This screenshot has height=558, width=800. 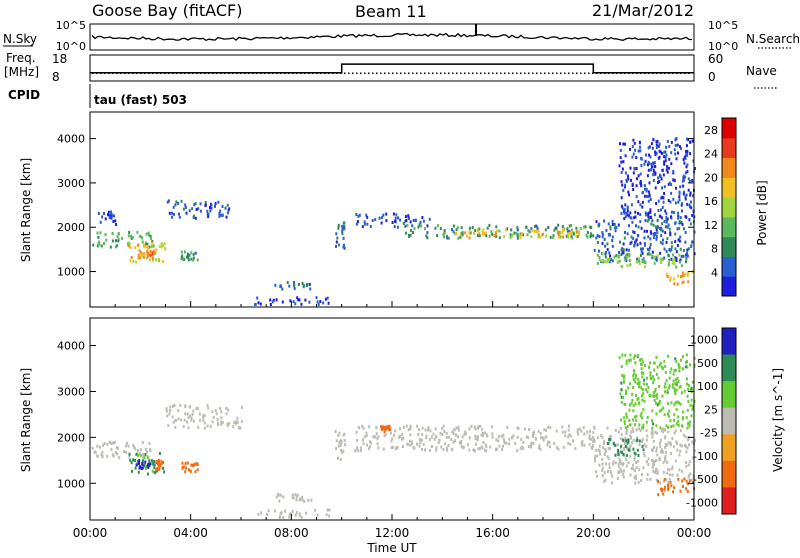 I want to click on cpid-label: CPID, so click(x=24, y=95).